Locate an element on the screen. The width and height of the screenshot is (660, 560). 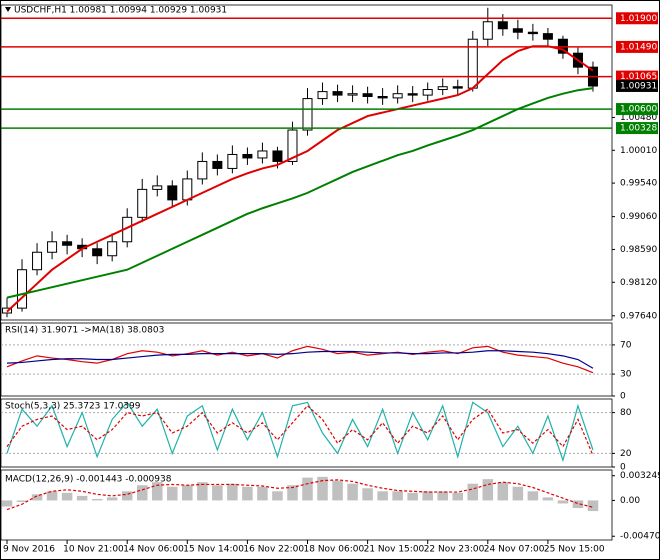
level-label: 1.01900 is located at coordinates (638, 19).